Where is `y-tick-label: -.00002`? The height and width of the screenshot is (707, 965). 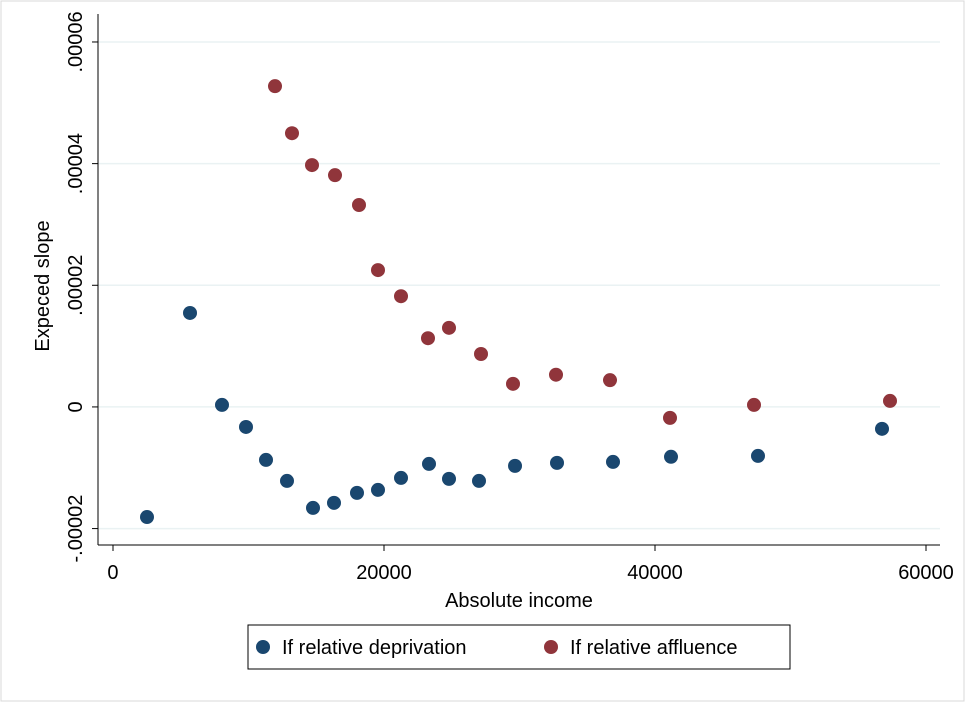
y-tick-label: -.00002 is located at coordinates (76, 529).